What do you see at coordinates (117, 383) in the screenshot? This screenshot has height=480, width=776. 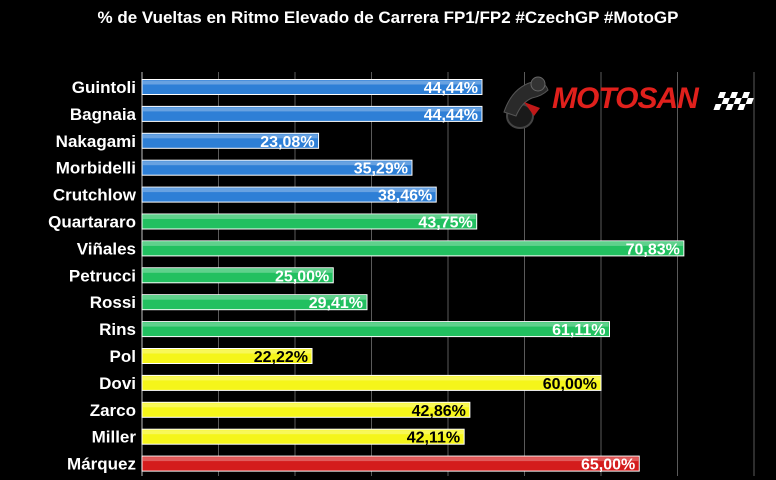 I see `category-label: Dovi` at bounding box center [117, 383].